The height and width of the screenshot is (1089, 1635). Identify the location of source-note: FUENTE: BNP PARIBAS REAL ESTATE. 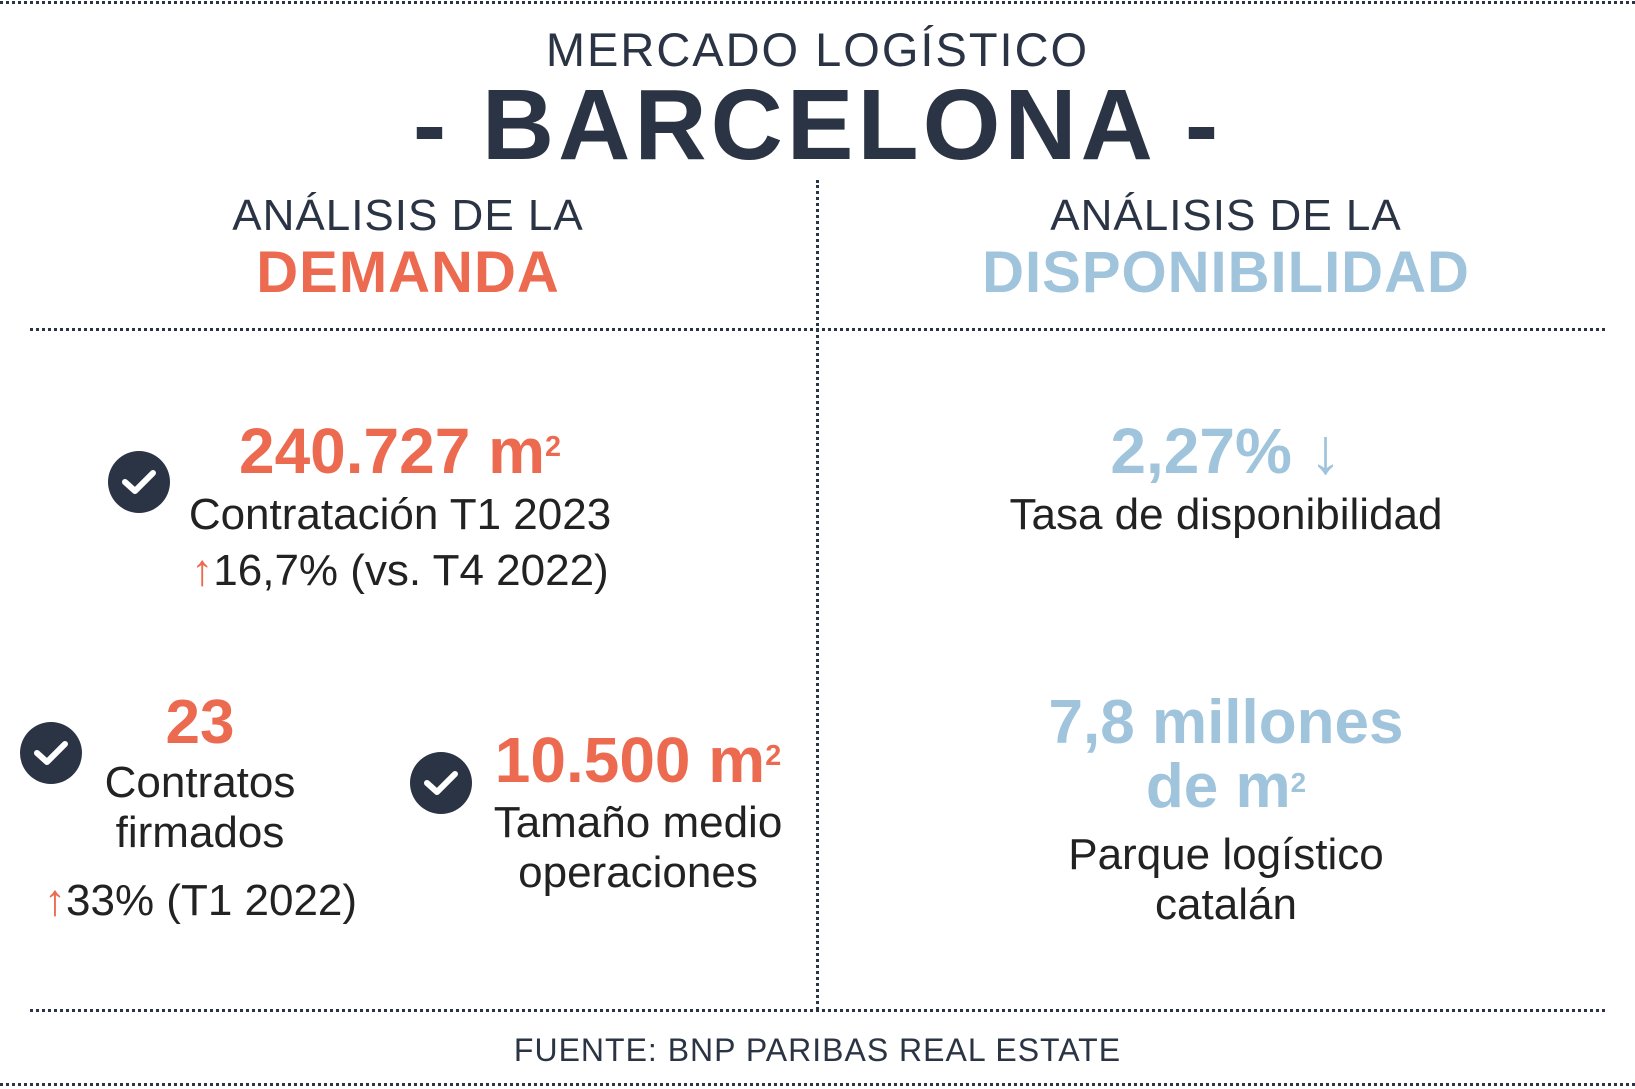
(817, 1050).